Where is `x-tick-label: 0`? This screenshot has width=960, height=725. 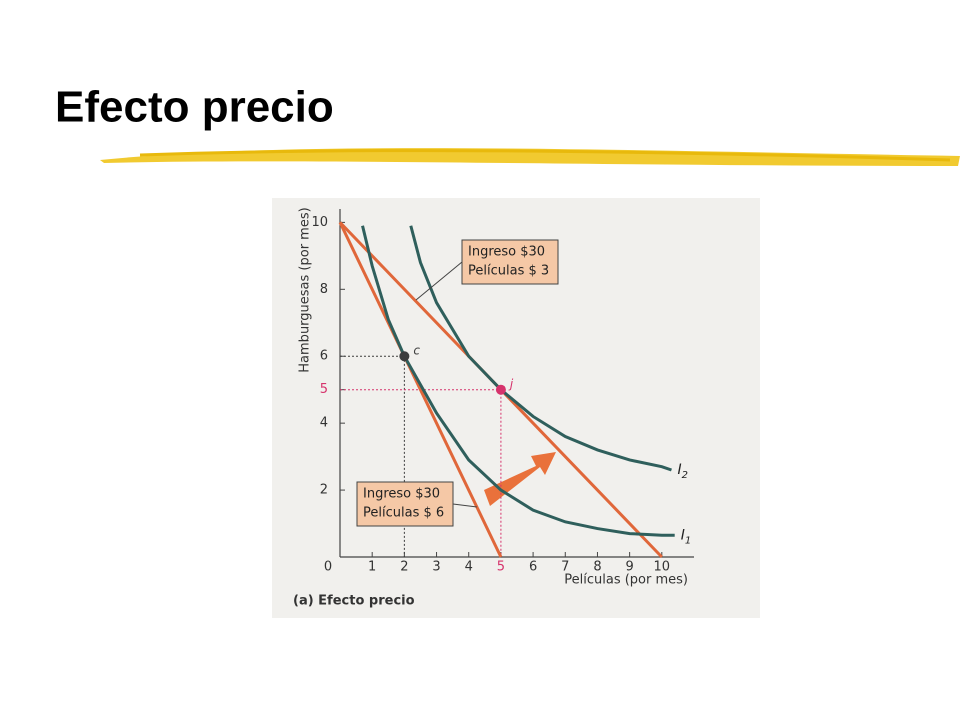 x-tick-label: 0 is located at coordinates (328, 567).